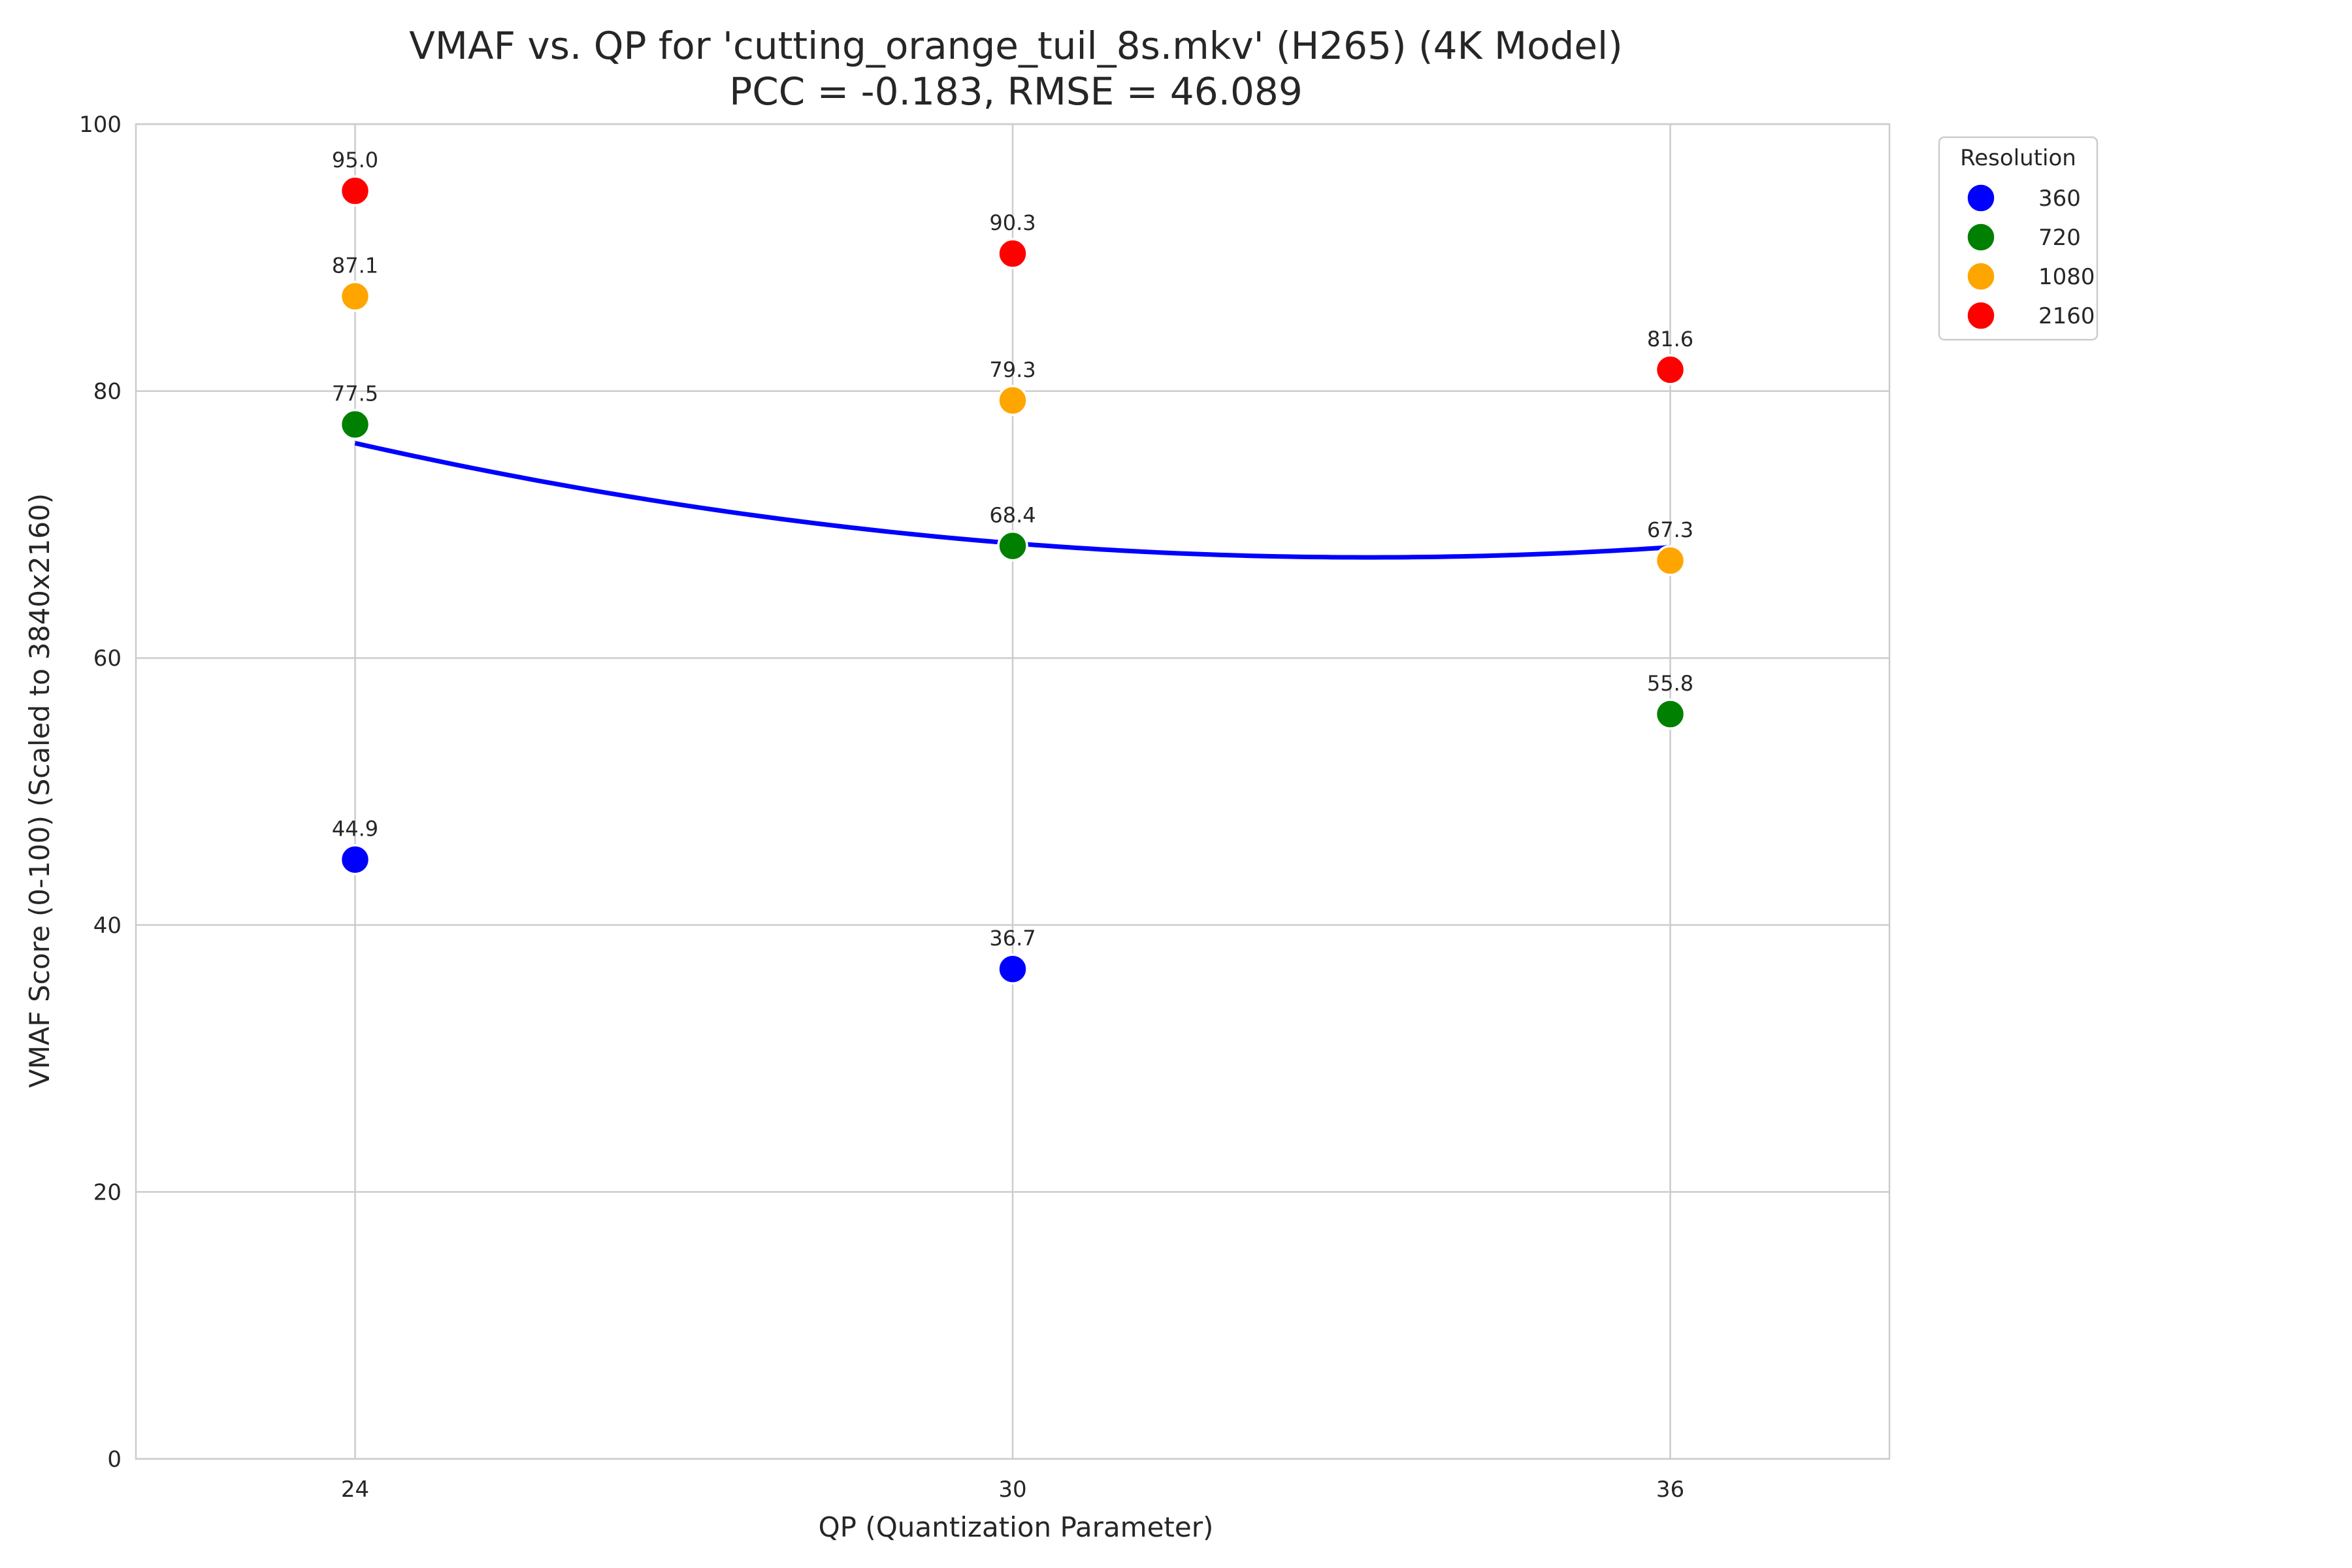 Image resolution: width=2352 pixels, height=1568 pixels. What do you see at coordinates (1012, 515) in the screenshot?
I see `data-value-label: 68.4` at bounding box center [1012, 515].